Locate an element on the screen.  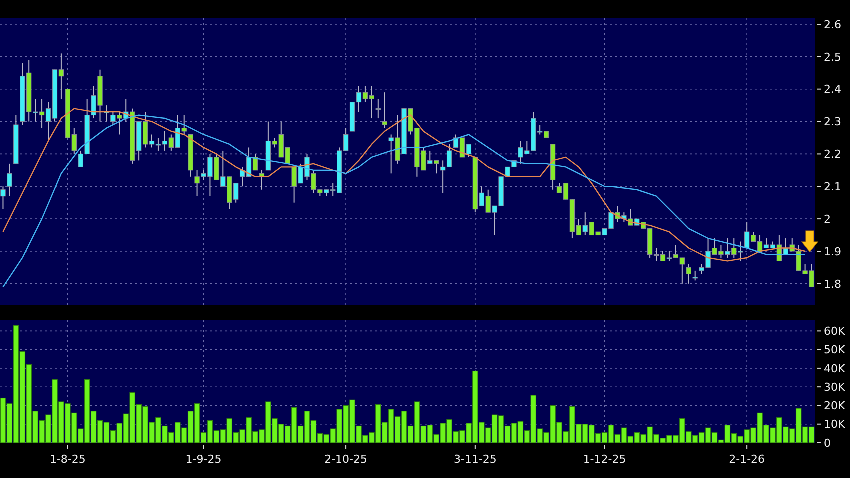
y-tick-label: 10K is located at coordinates (835, 425).